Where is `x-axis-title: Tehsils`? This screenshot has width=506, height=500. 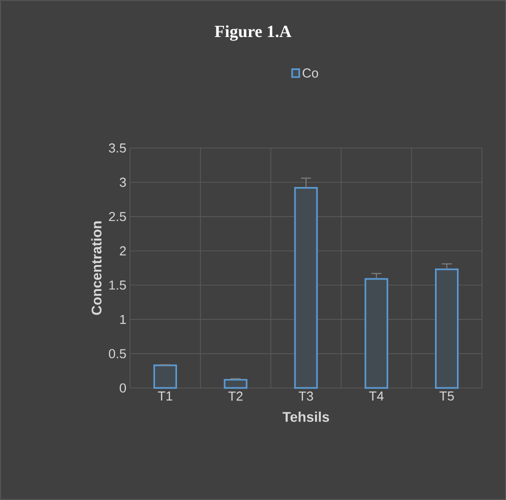 x-axis-title: Tehsils is located at coordinates (306, 417).